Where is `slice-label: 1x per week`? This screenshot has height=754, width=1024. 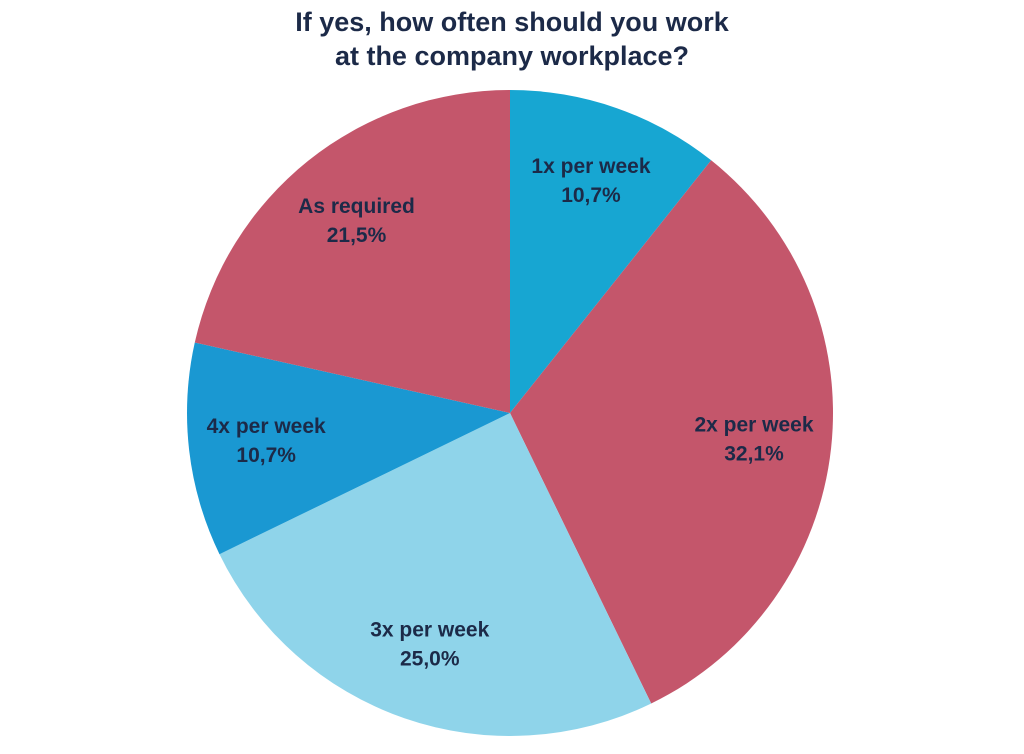
slice-label: 1x per week is located at coordinates (590, 166).